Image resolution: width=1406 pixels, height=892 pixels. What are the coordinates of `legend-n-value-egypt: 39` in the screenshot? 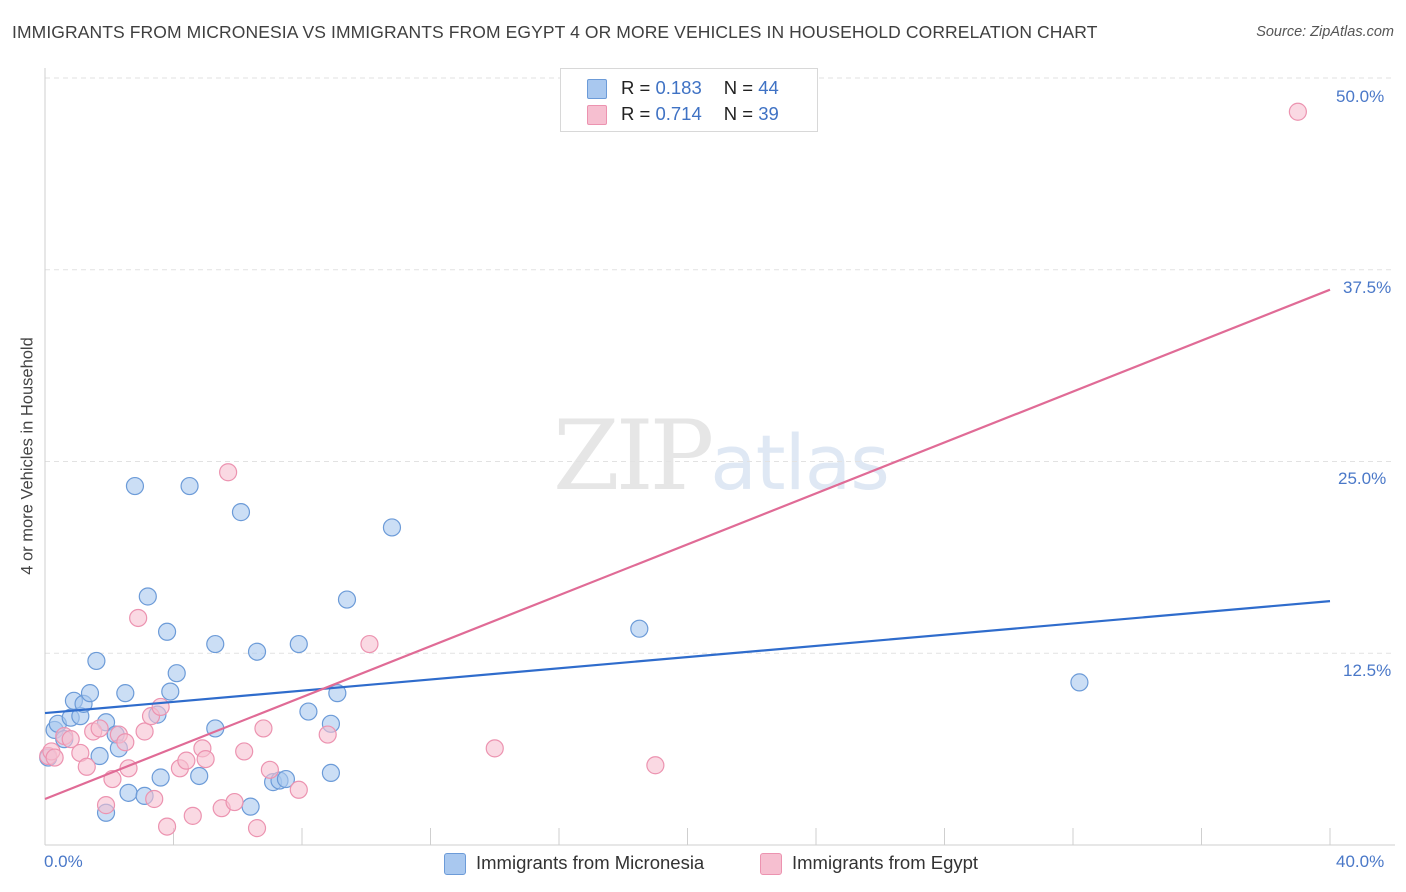 It's located at (768, 113).